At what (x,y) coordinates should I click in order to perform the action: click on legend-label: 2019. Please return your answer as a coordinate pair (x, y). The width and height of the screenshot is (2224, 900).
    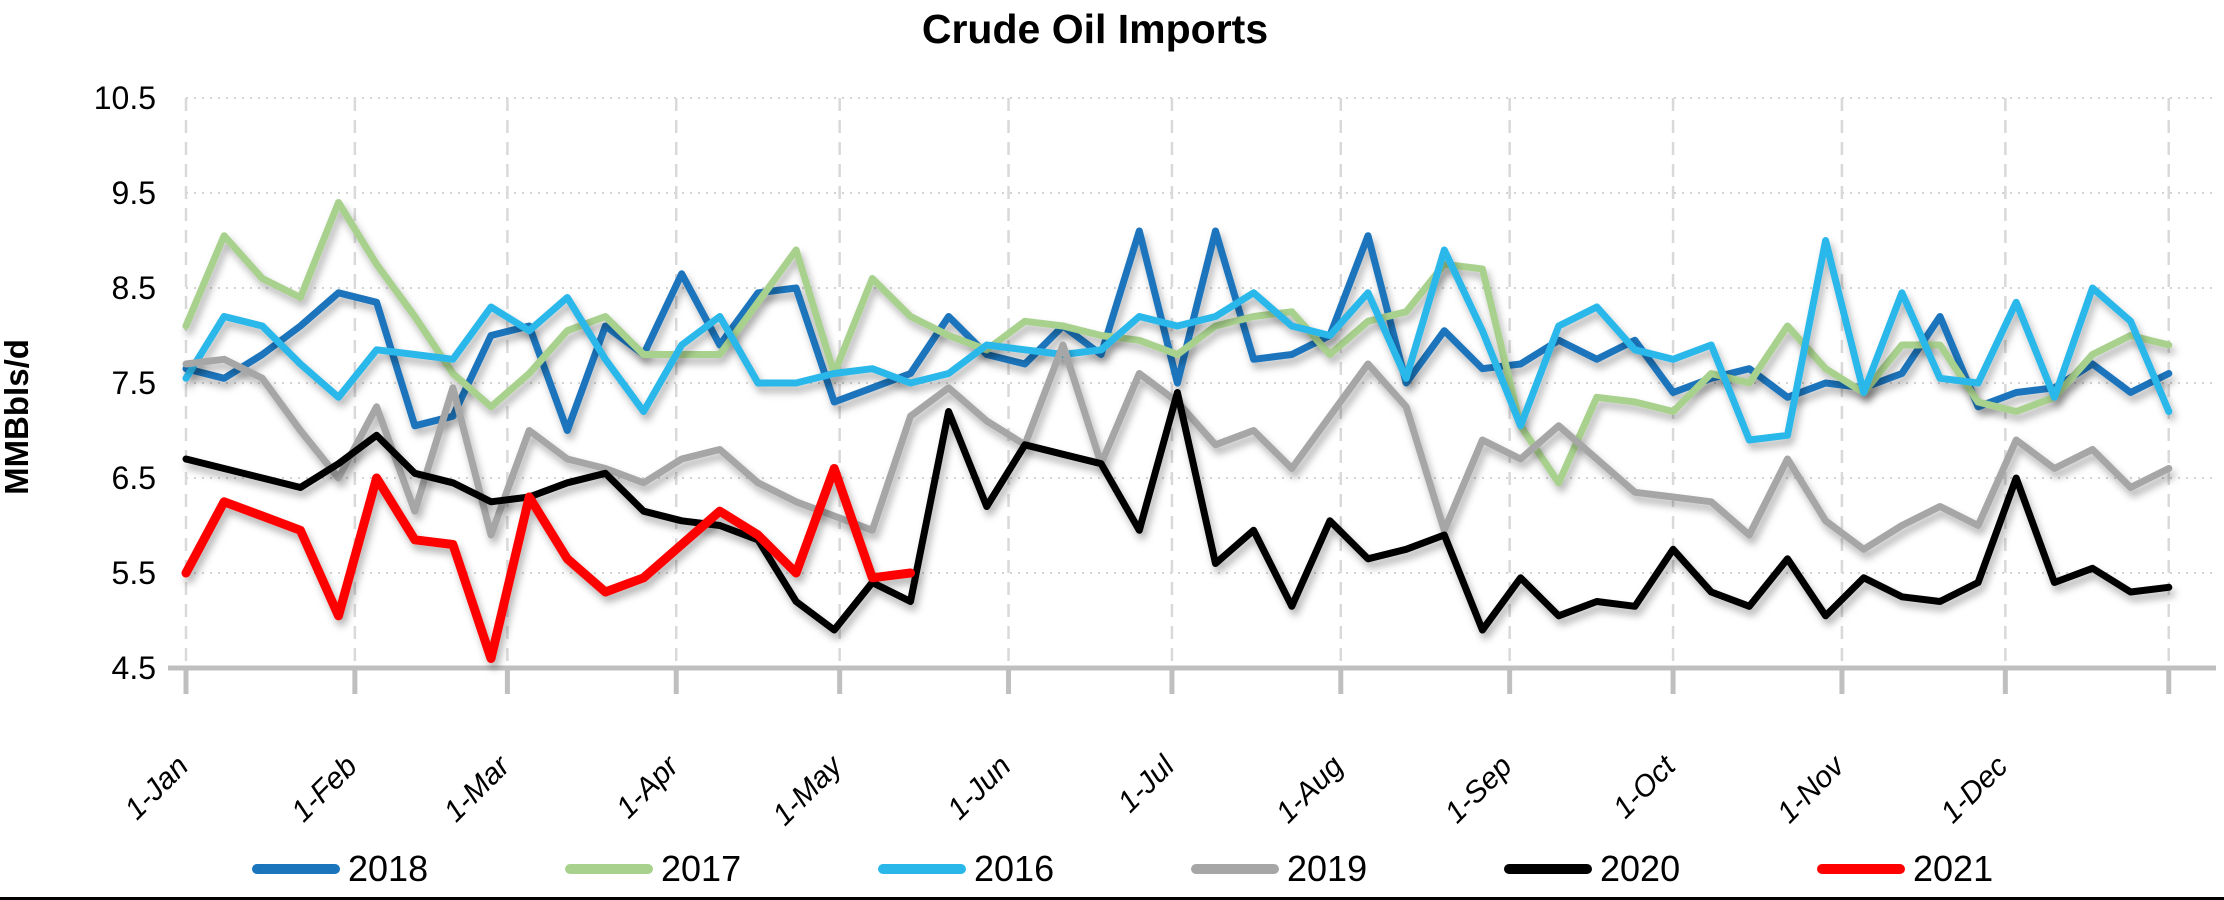
    Looking at the image, I should click on (1327, 868).